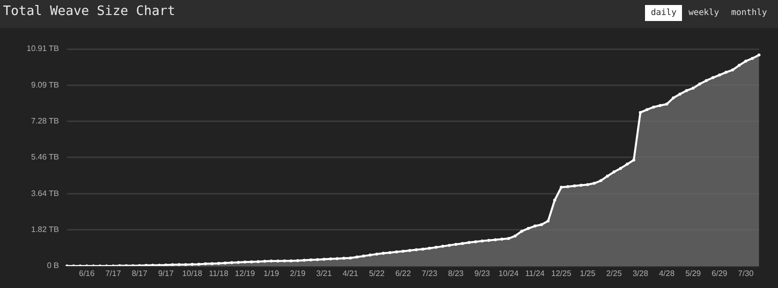 Image resolution: width=778 pixels, height=288 pixels. Describe the element at coordinates (324, 273) in the screenshot. I see `x-tick-label: 3/21` at that location.